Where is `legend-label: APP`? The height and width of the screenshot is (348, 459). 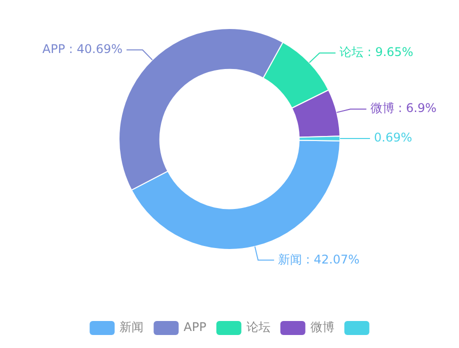 legend-label: APP is located at coordinates (195, 327).